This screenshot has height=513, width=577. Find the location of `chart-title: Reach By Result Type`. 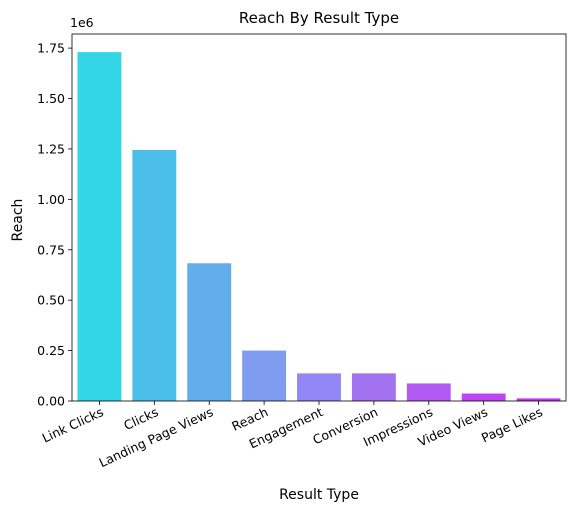

chart-title: Reach By Result Type is located at coordinates (319, 18).